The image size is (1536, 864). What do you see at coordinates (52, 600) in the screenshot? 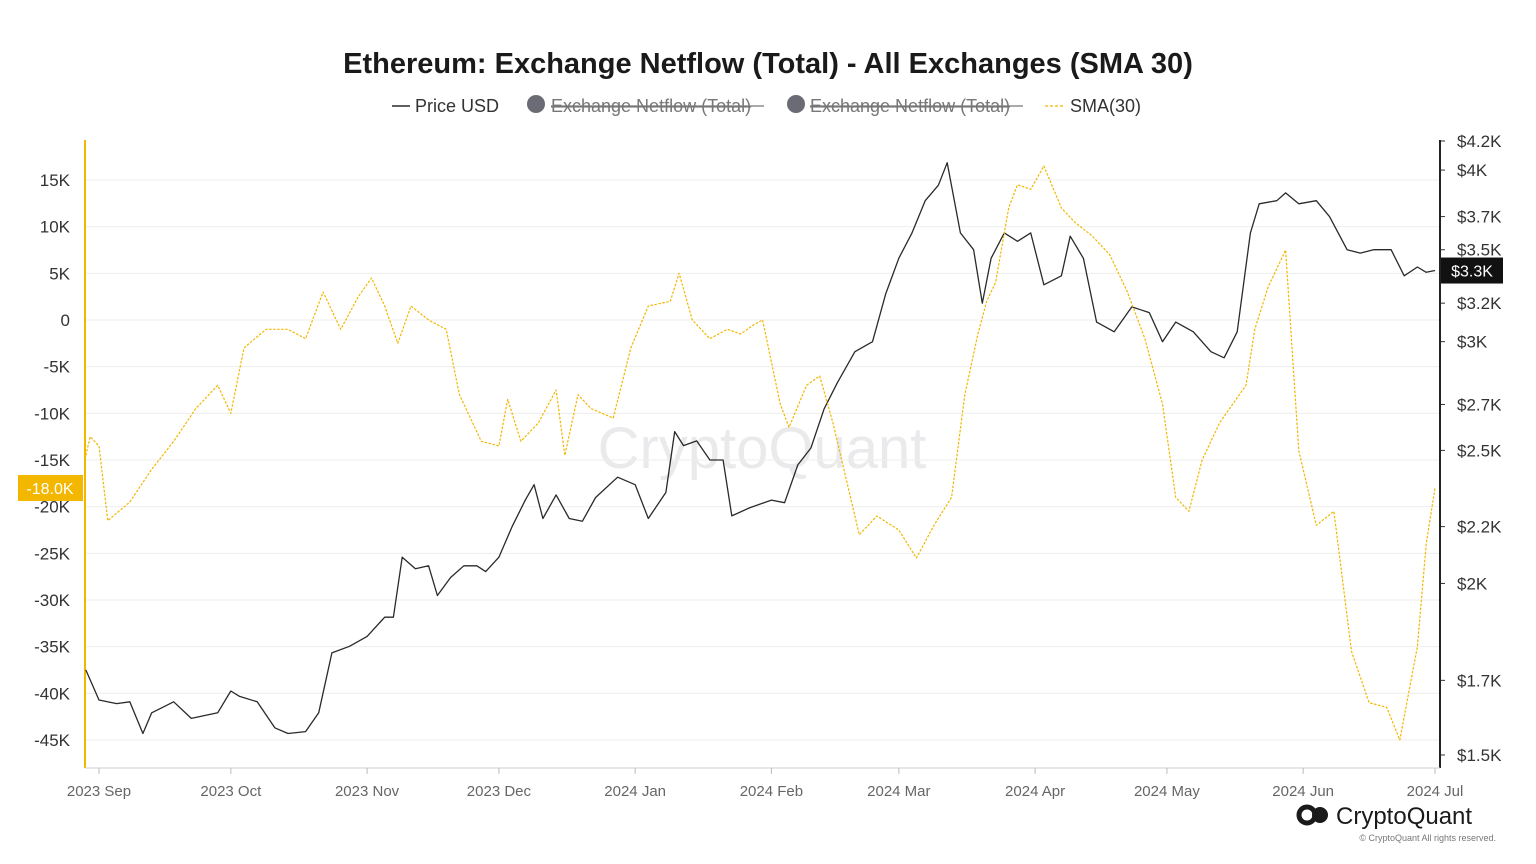
I see `left-tick-label: -30K` at bounding box center [52, 600].